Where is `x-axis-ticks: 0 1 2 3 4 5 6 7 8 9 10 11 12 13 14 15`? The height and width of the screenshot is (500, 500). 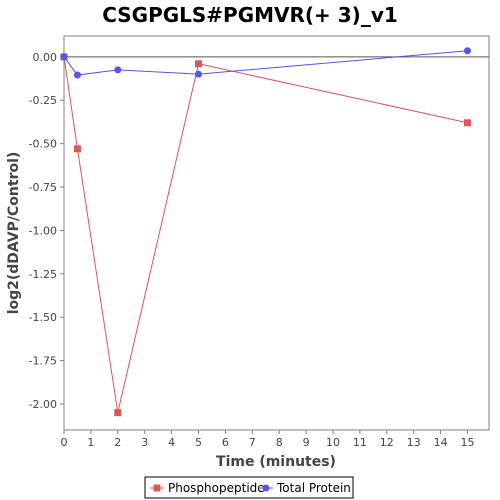
x-axis-ticks: 0 1 2 3 4 5 6 7 8 9 10 11 12 13 14 15 is located at coordinates (267, 439).